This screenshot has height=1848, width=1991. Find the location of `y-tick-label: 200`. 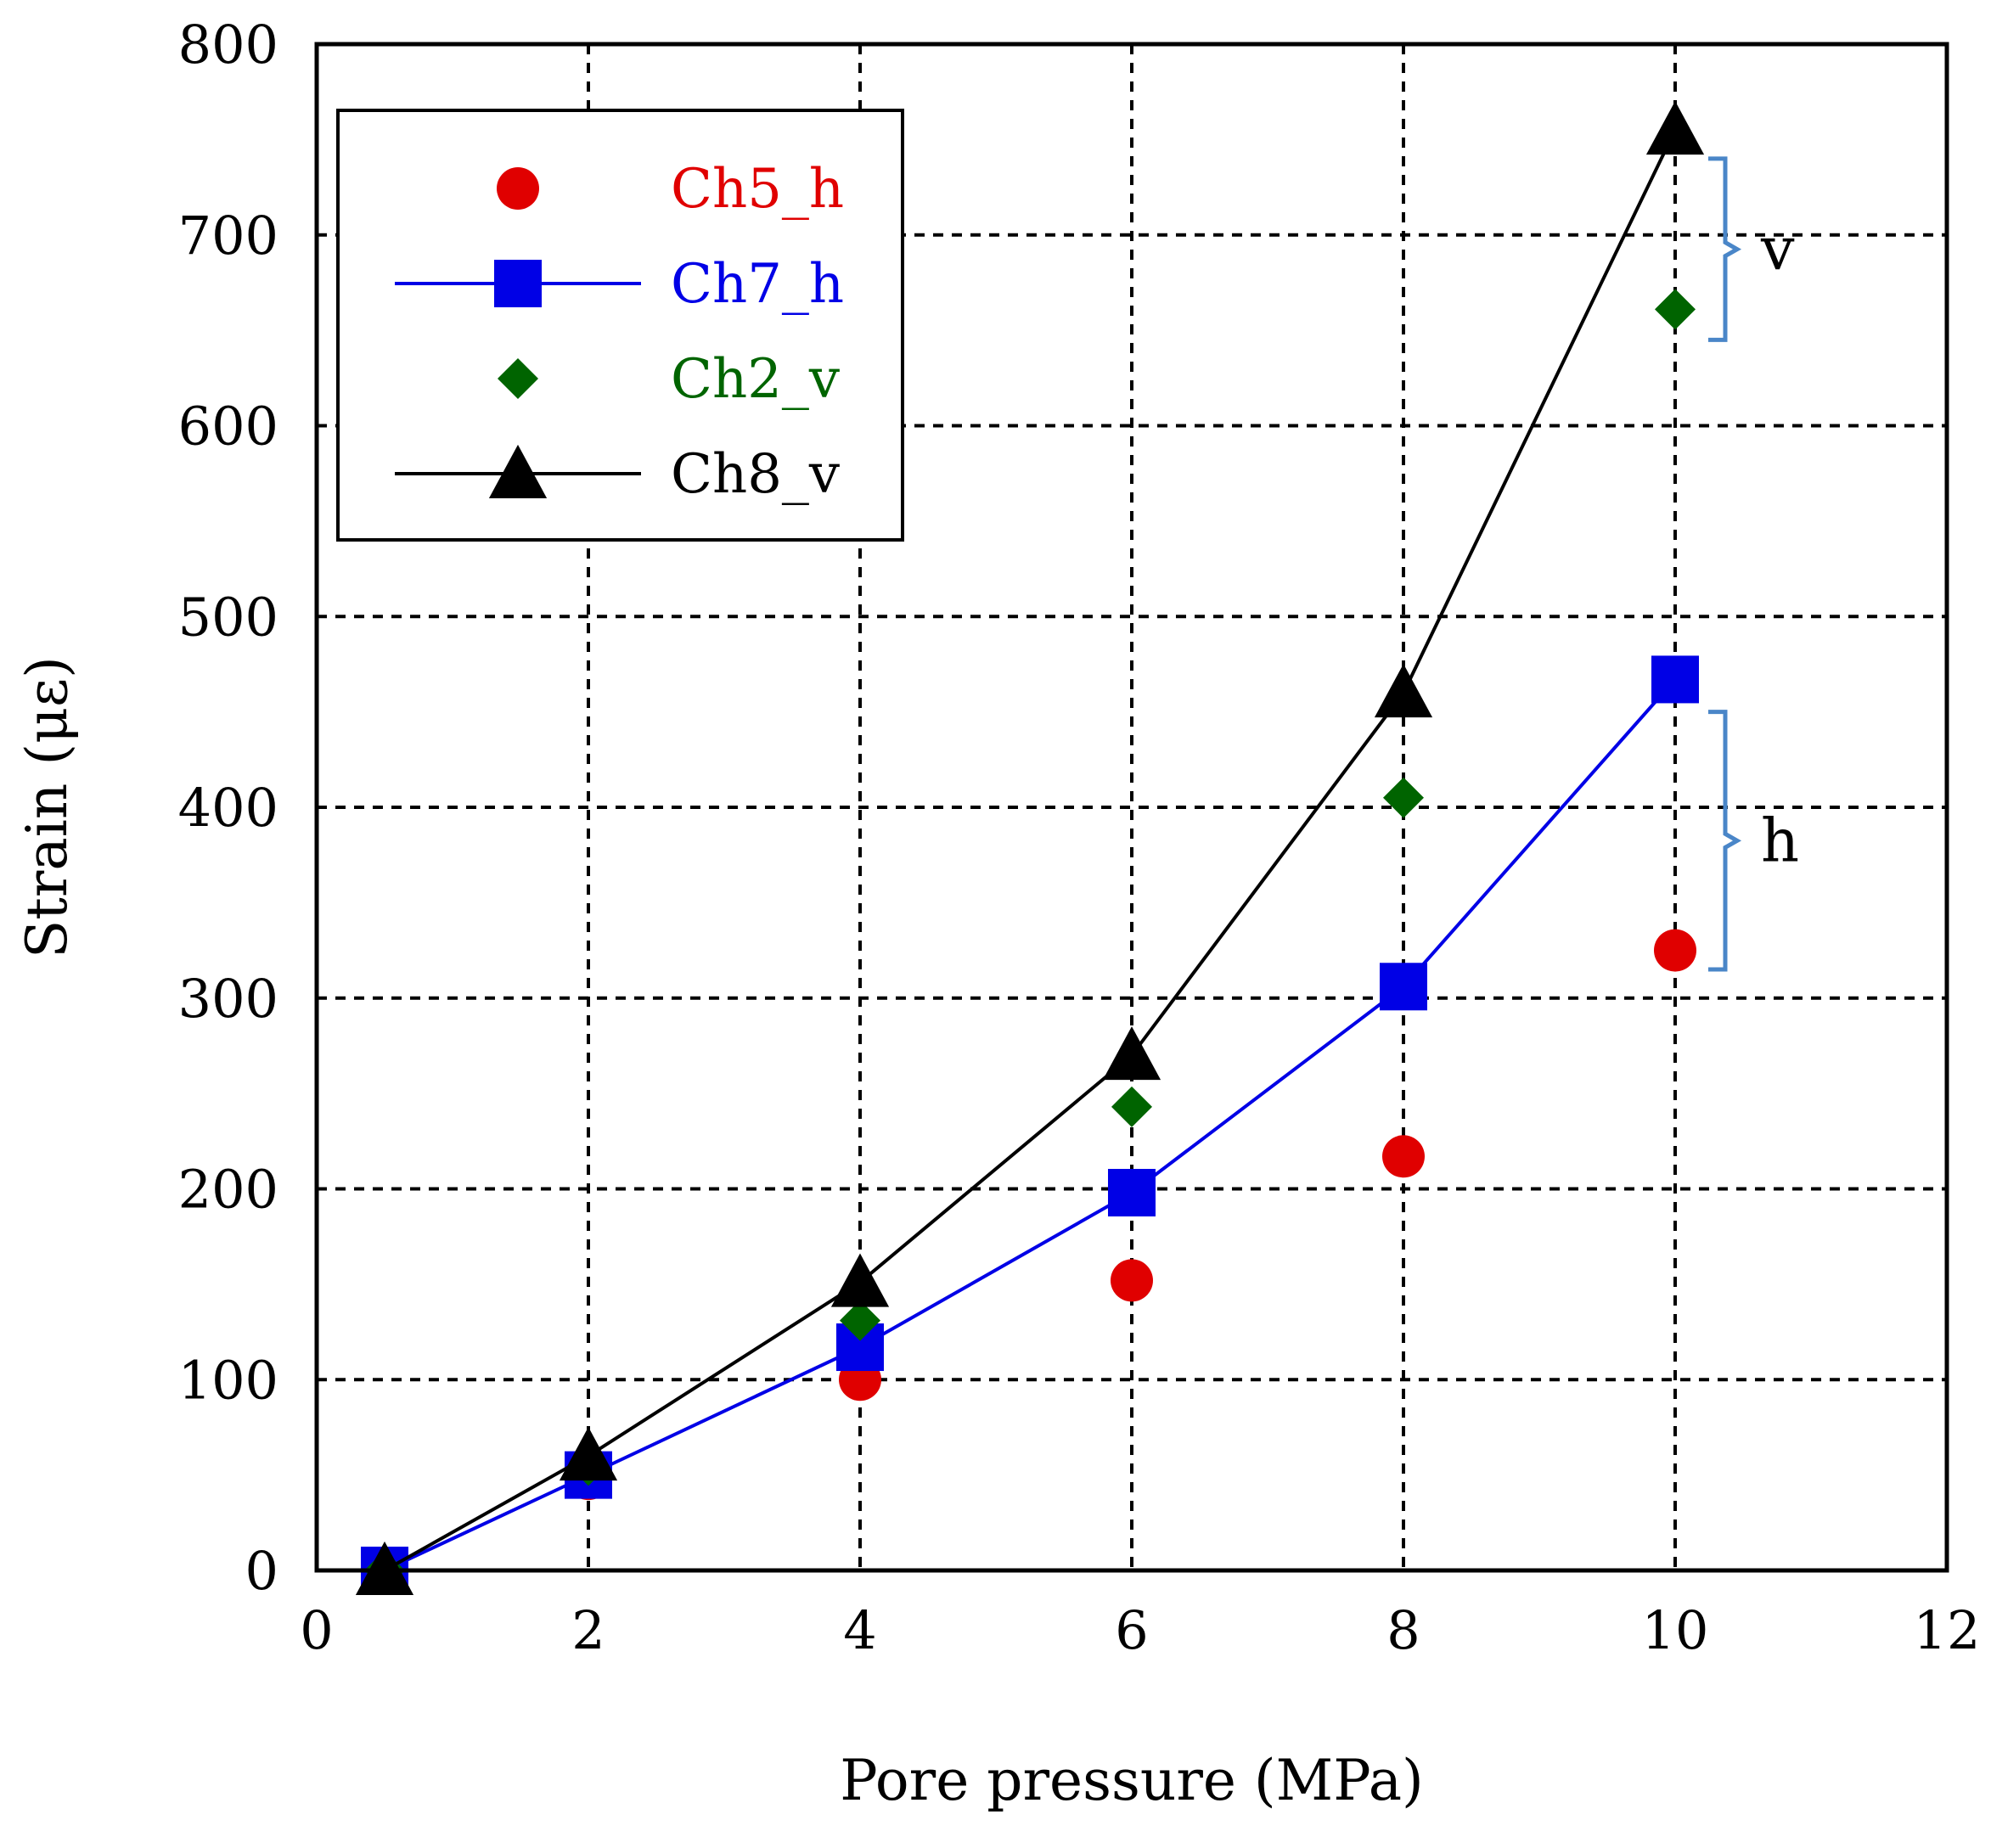

y-tick-label: 200 is located at coordinates (228, 1190).